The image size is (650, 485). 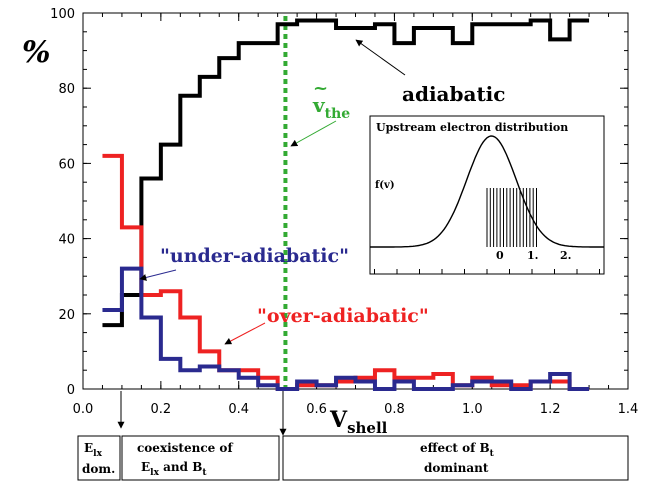 I want to click on v-the-tilde: ~, so click(x=320, y=88).